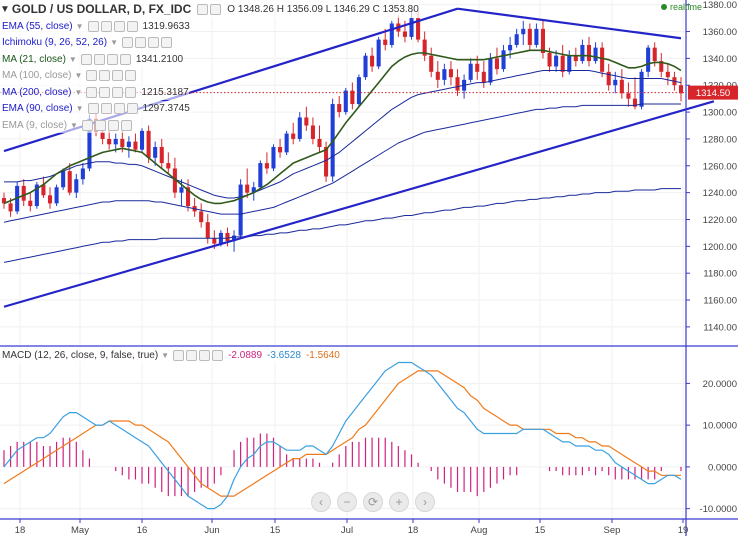  I want to click on indicator-legend-0: EMA (55, close) ▼ 1319.9633, so click(95, 26).